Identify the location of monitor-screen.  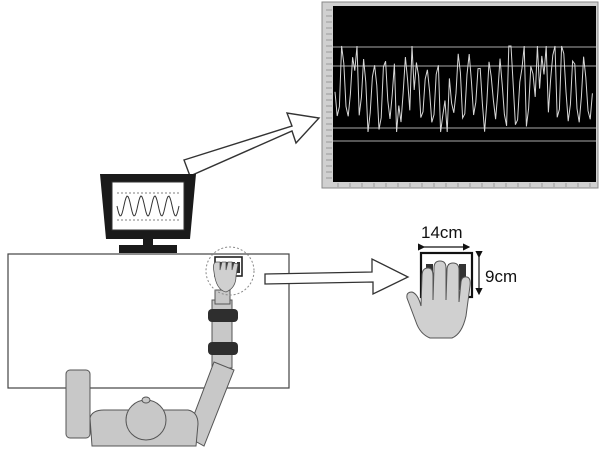
(148, 206).